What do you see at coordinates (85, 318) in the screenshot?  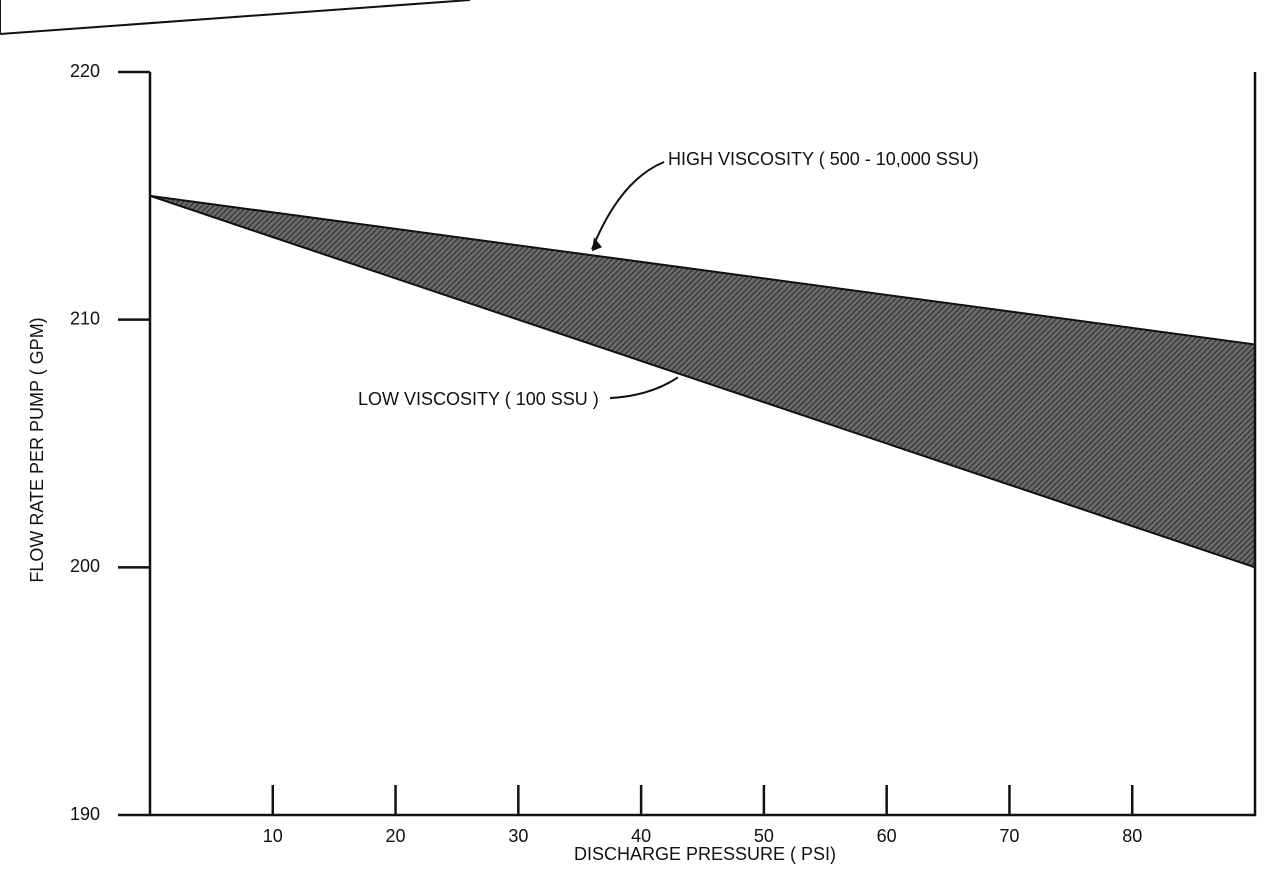 I see `y-tick-label: 210` at bounding box center [85, 318].